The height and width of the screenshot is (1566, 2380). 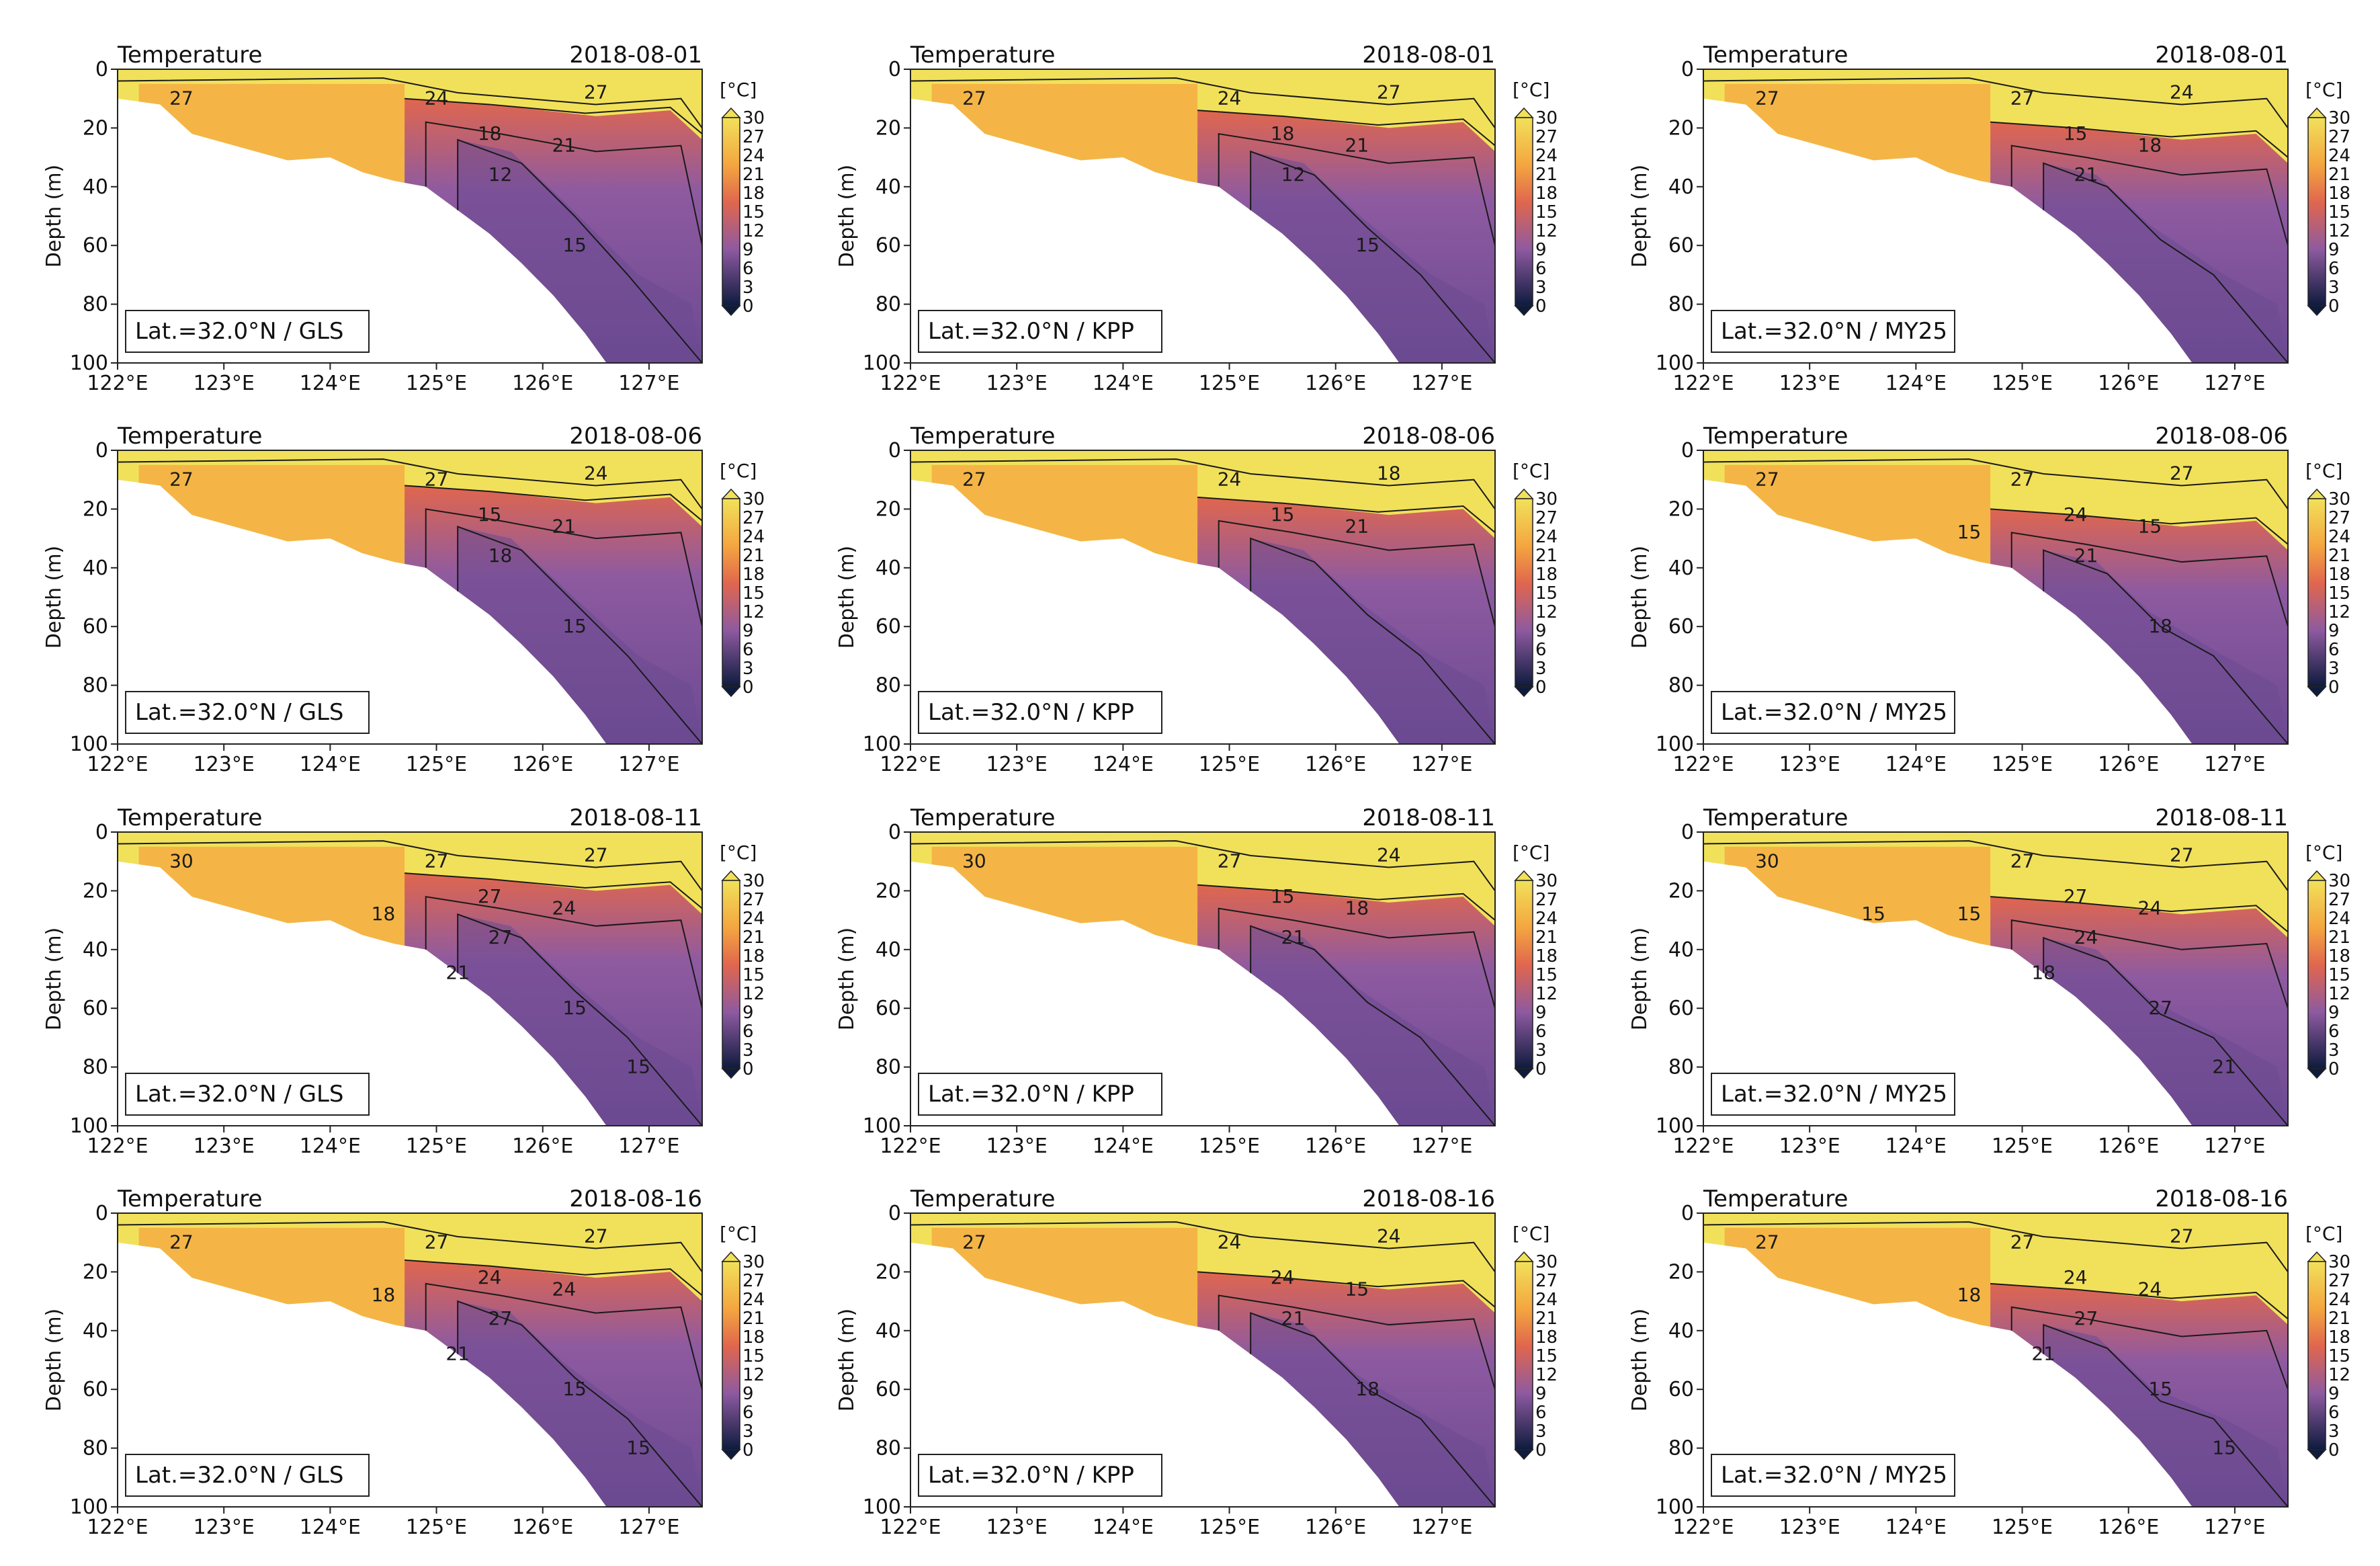 What do you see at coordinates (2334, 669) in the screenshot?
I see `colorbar-tick-label: 3` at bounding box center [2334, 669].